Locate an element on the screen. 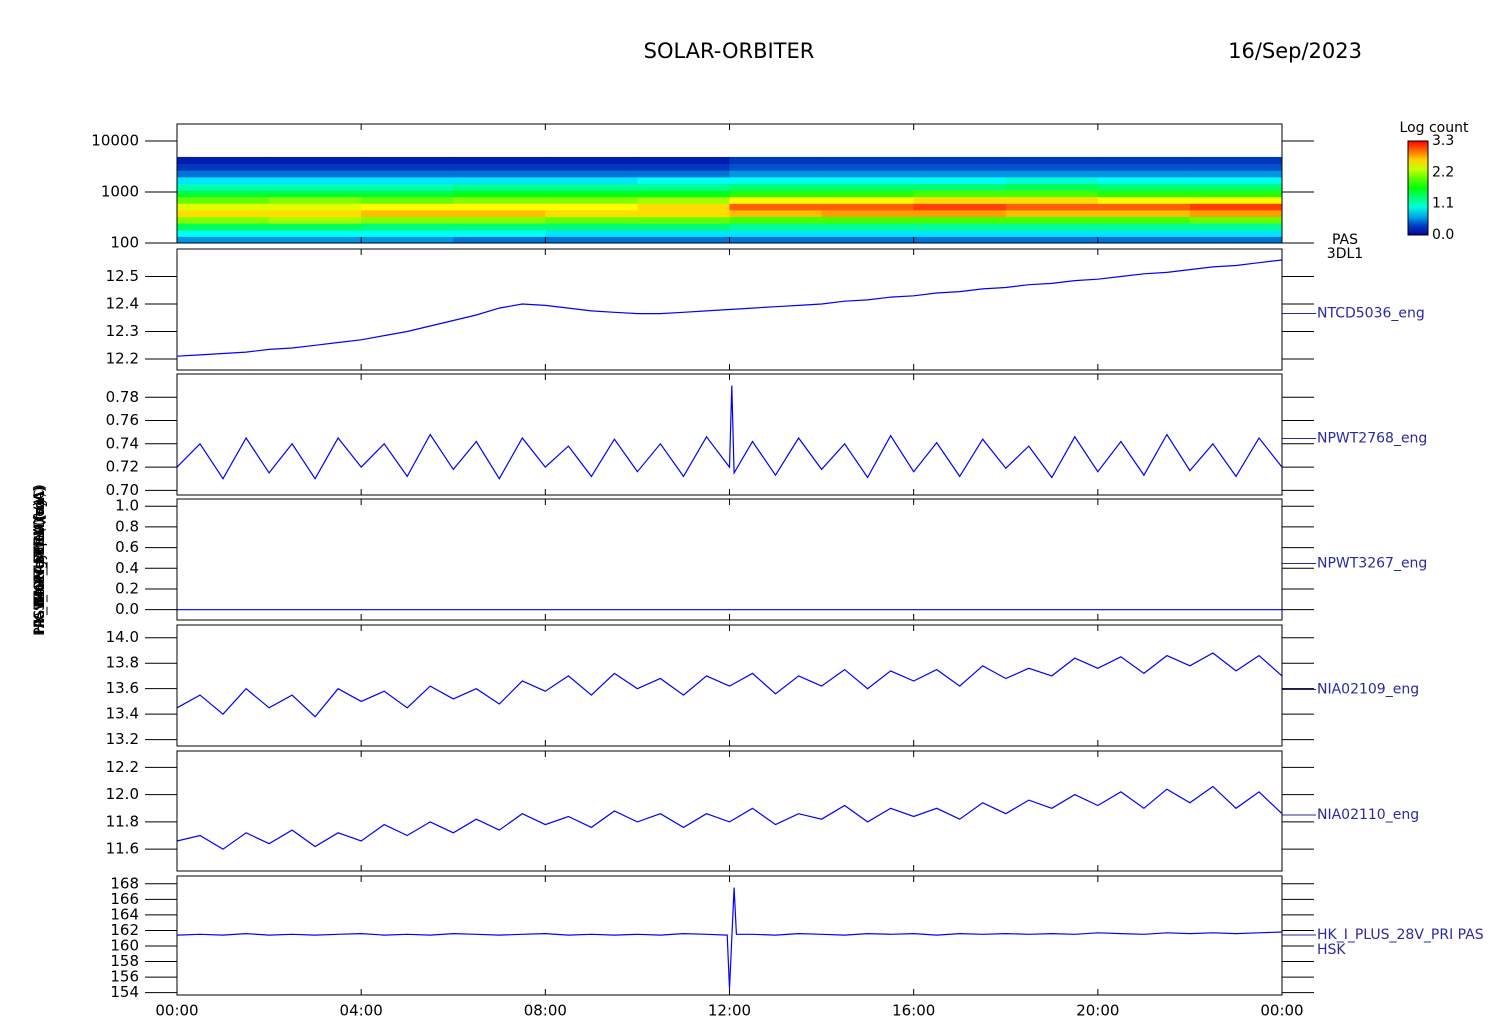 Image resolution: width=1512 pixels, height=1024 pixels. x-tick-label: 16:00 is located at coordinates (913, 1011).